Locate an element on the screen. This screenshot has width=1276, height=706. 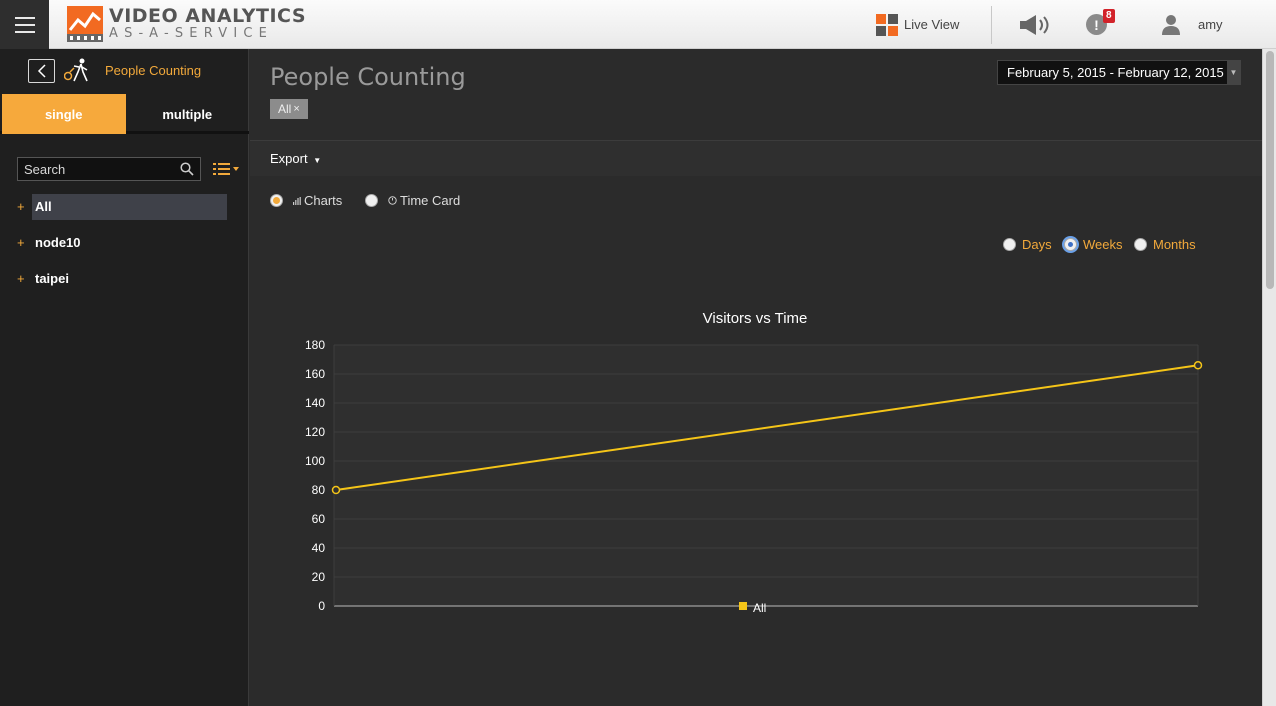
mode-tabs: single multiple is located at coordinates (124, 114).